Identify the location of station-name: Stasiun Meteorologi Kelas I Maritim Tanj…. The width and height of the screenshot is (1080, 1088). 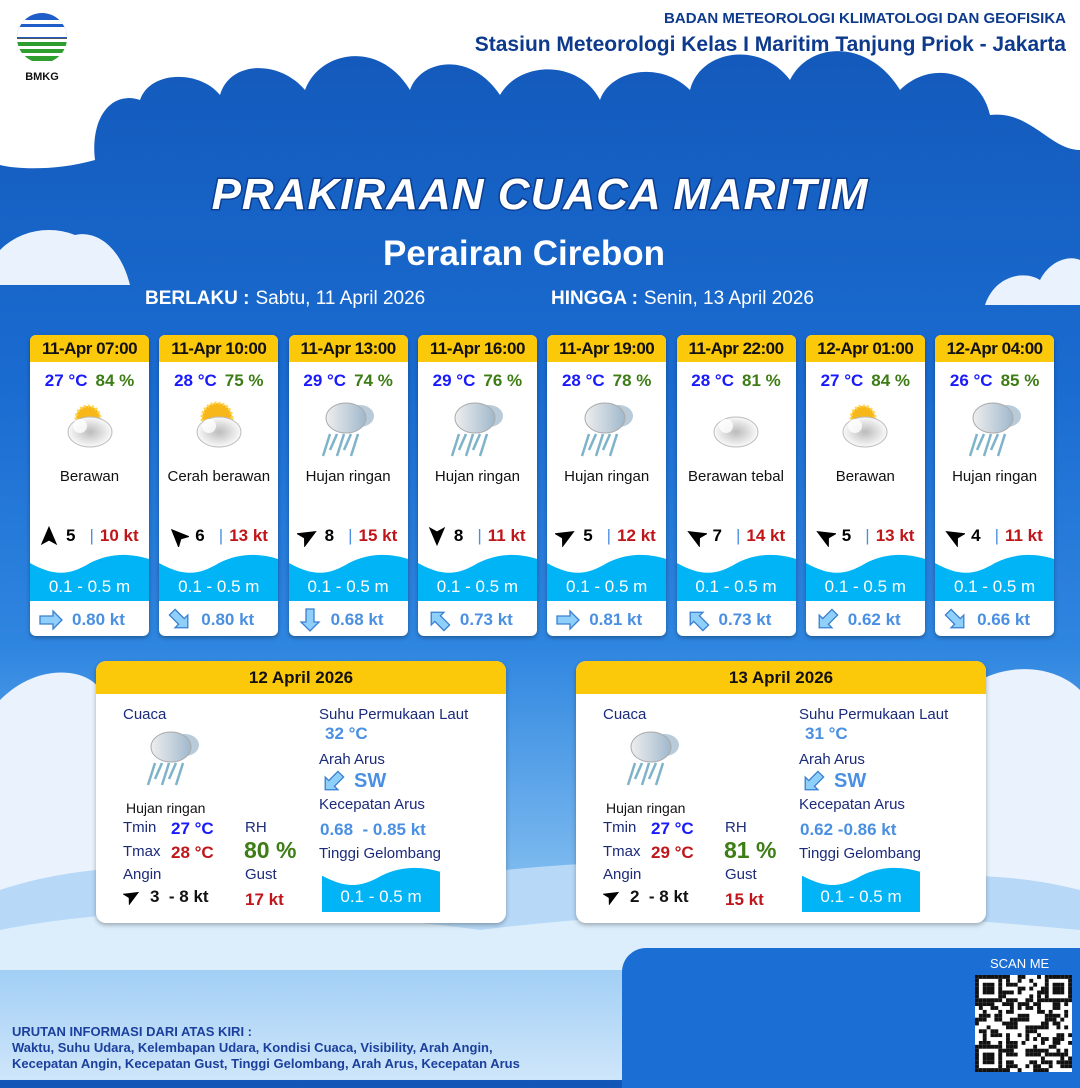
(770, 44).